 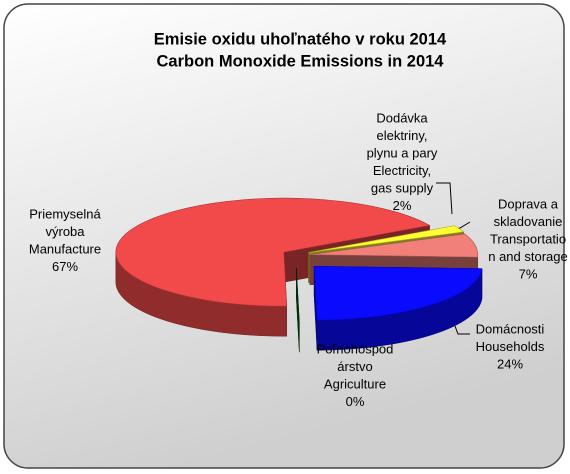 I want to click on slice-label: Transportatio, so click(x=528, y=238).